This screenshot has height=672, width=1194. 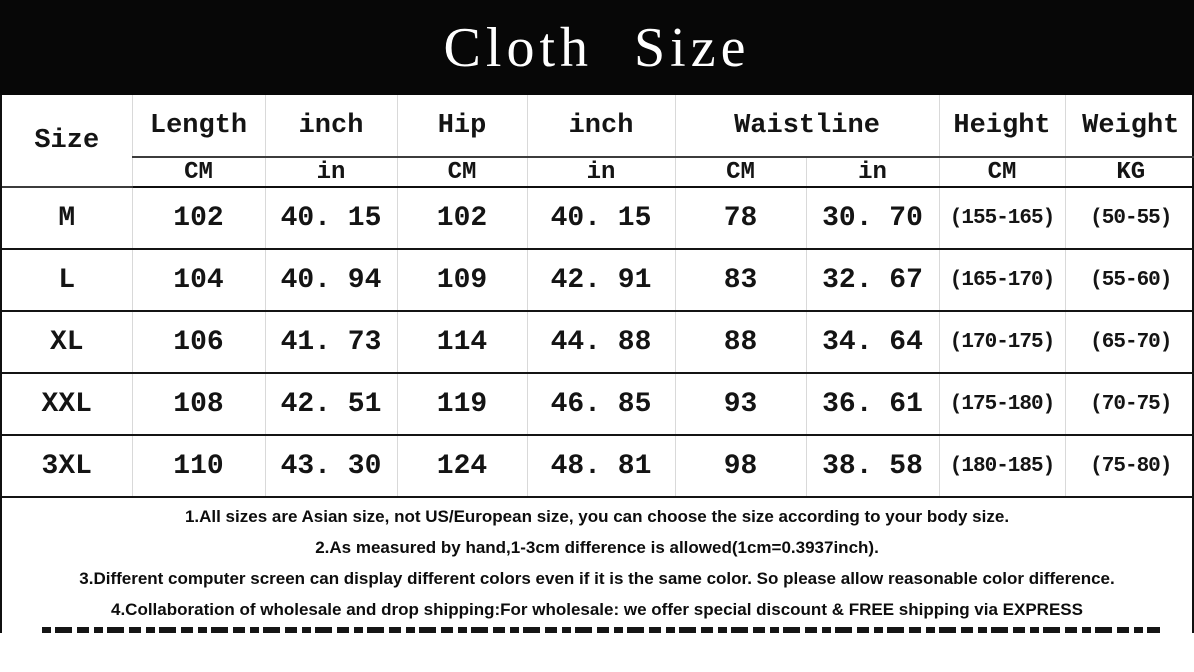 What do you see at coordinates (462, 126) in the screenshot?
I see `header-hip: Hip` at bounding box center [462, 126].